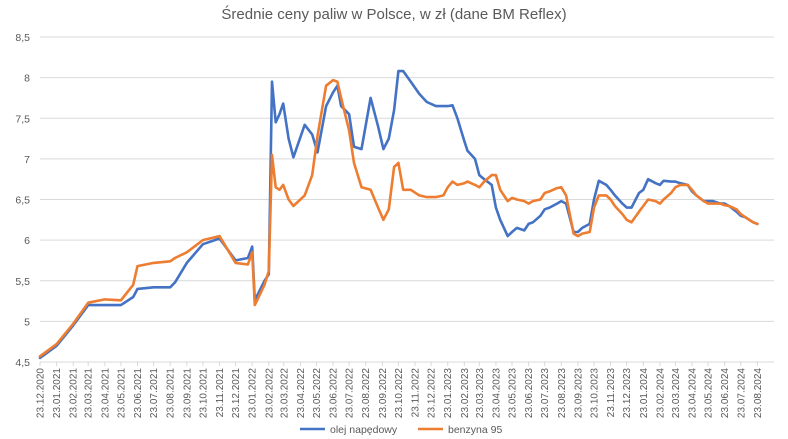  What do you see at coordinates (22, 119) in the screenshot?
I see `y-tick-label: 7,5` at bounding box center [22, 119].